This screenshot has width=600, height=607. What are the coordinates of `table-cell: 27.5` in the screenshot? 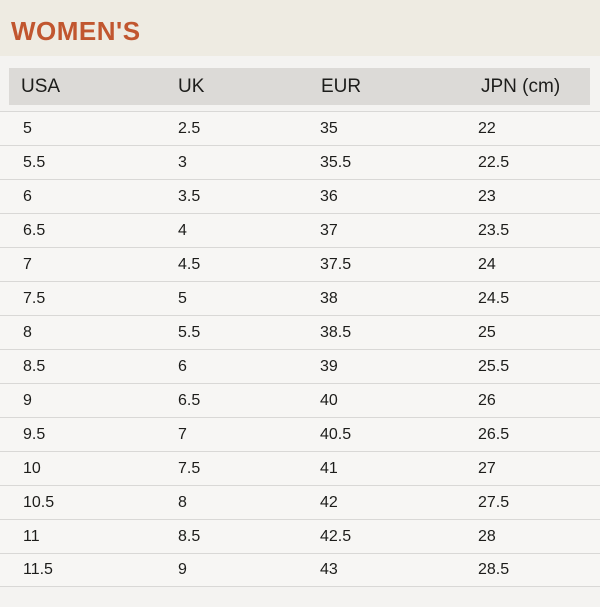 It's located at (494, 502).